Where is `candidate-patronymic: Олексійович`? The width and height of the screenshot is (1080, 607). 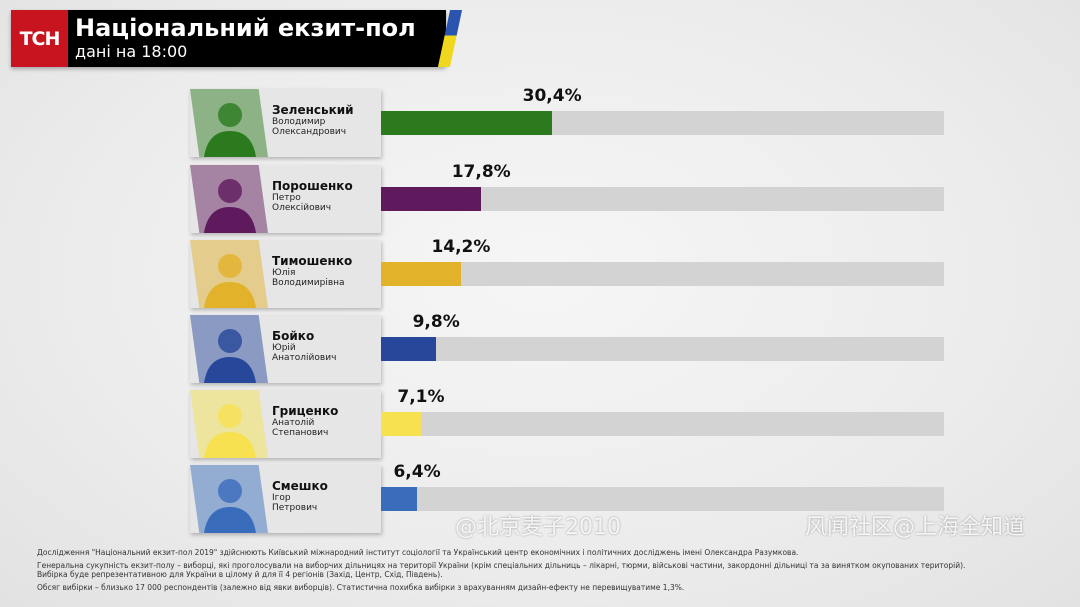
candidate-patronymic: Олексійович is located at coordinates (302, 208).